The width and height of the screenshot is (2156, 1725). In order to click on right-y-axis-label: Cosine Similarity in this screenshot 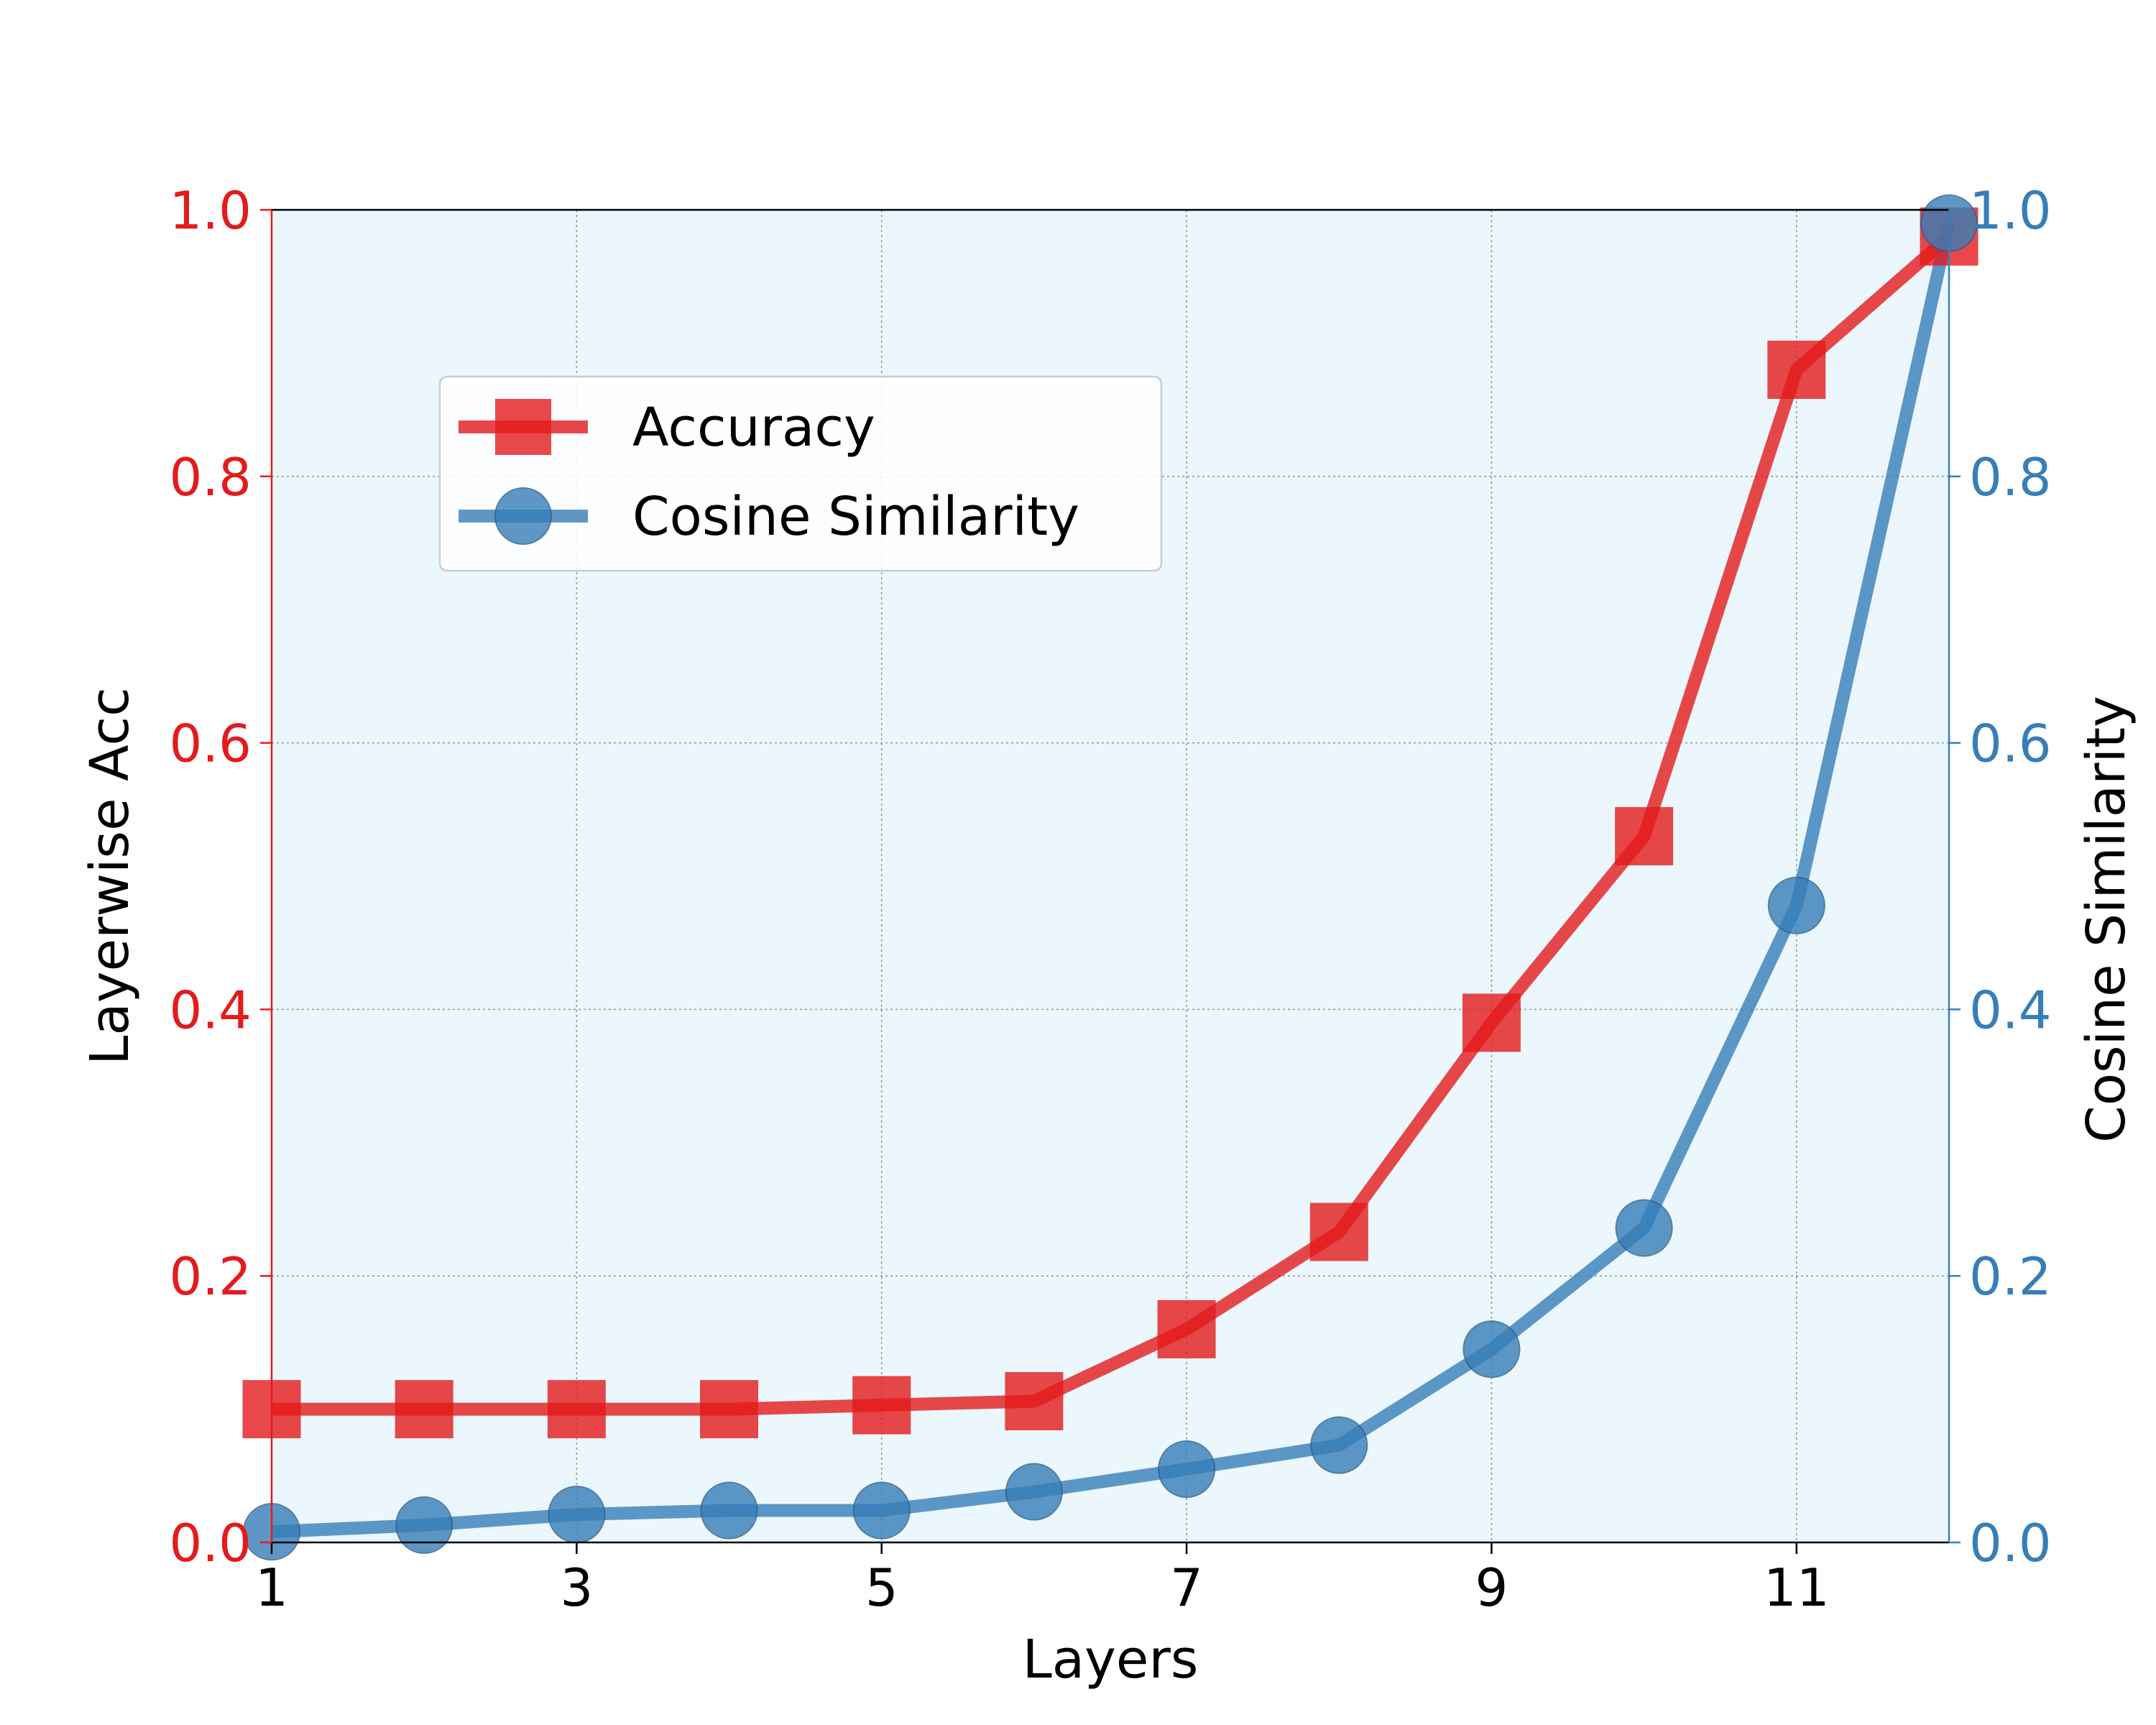, I will do `click(2106, 919)`.